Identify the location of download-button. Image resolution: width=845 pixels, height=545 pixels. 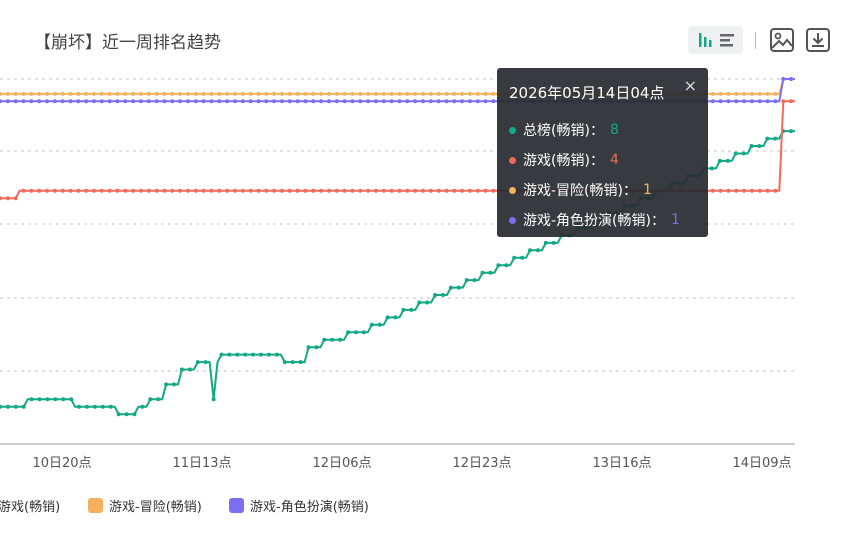
(818, 40).